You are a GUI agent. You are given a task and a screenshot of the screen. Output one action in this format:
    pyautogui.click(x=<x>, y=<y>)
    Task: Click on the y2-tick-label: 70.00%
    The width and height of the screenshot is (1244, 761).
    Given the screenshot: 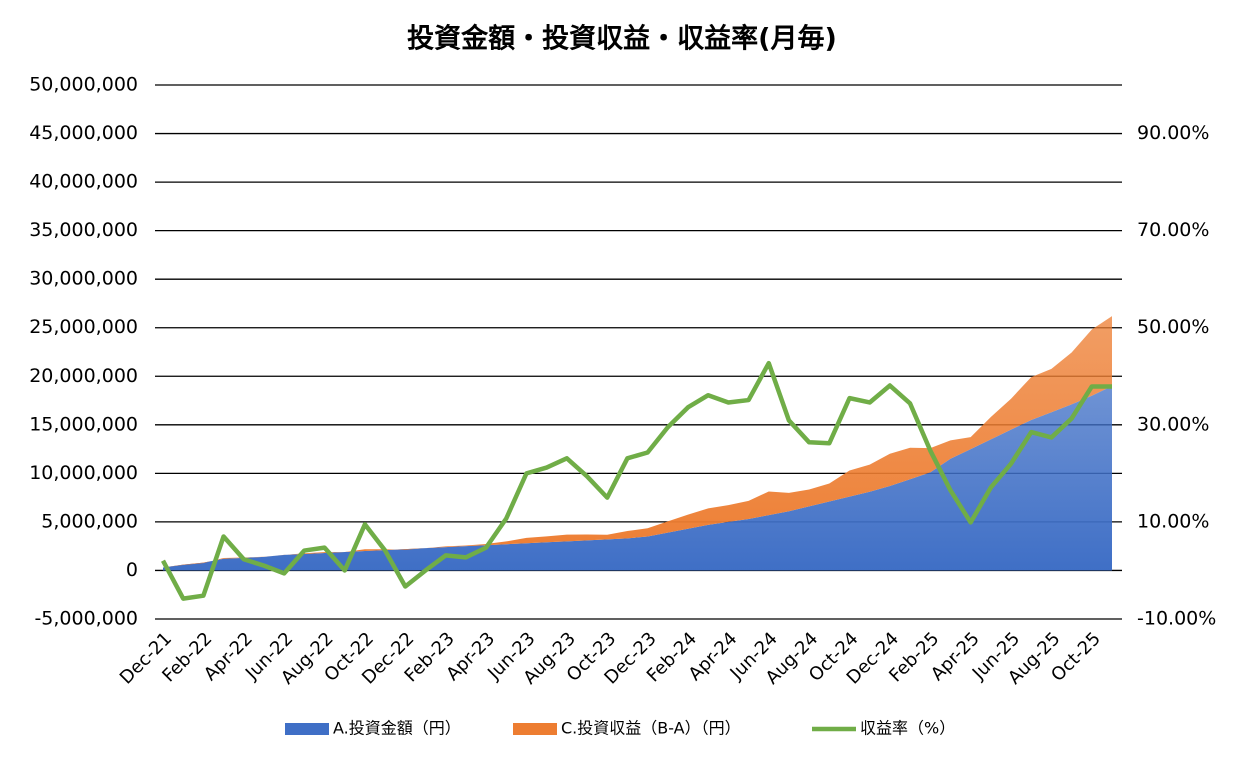 What is the action you would take?
    pyautogui.click(x=1173, y=230)
    